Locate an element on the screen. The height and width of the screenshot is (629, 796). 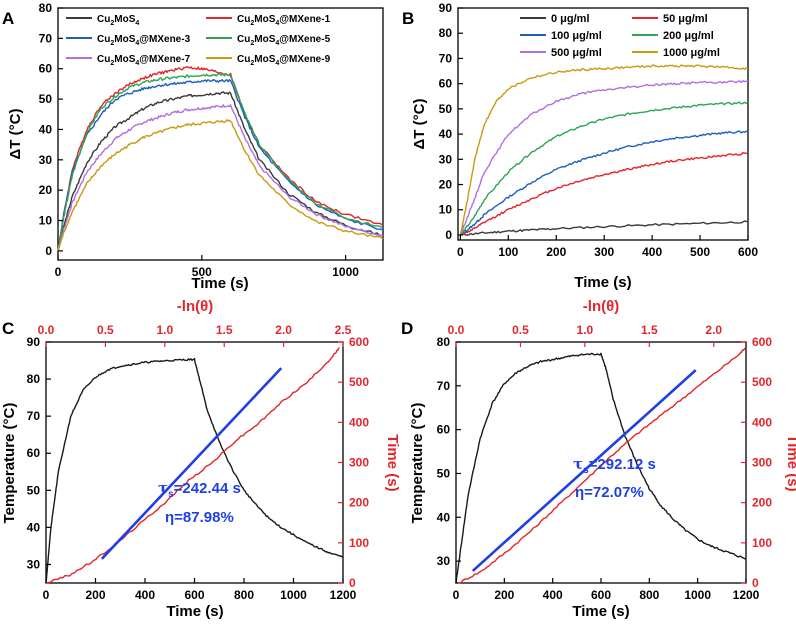
panel-b-label: B is located at coordinates (408, 18).